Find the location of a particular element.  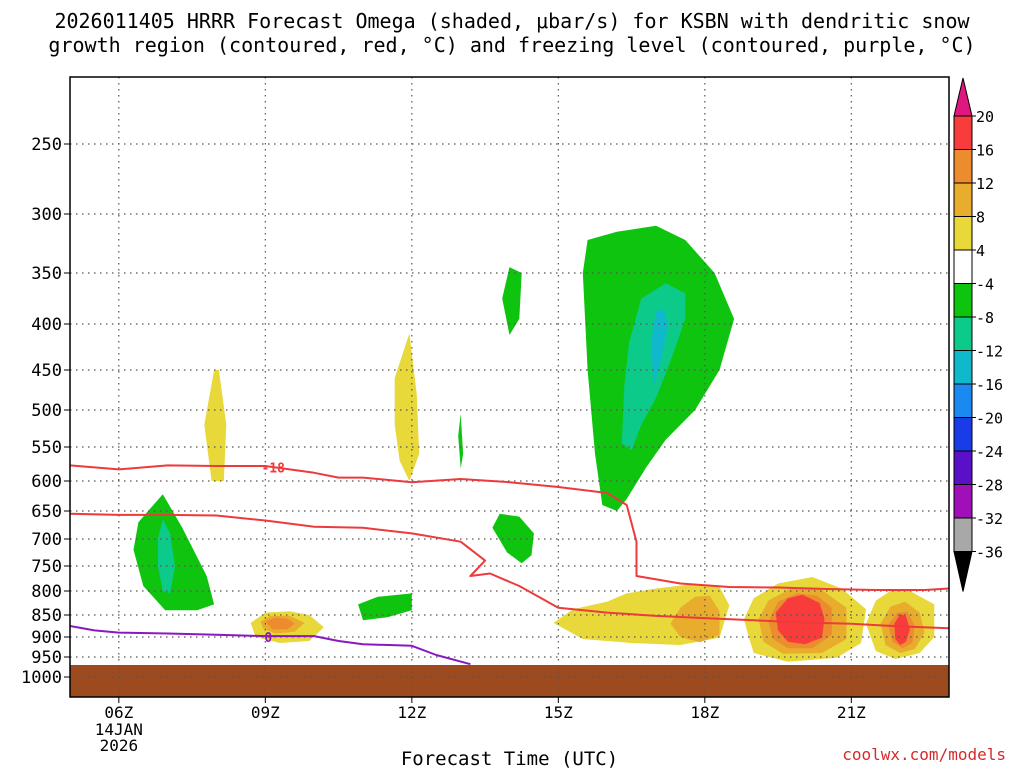

x-tick-label: 15Z is located at coordinates (558, 712).